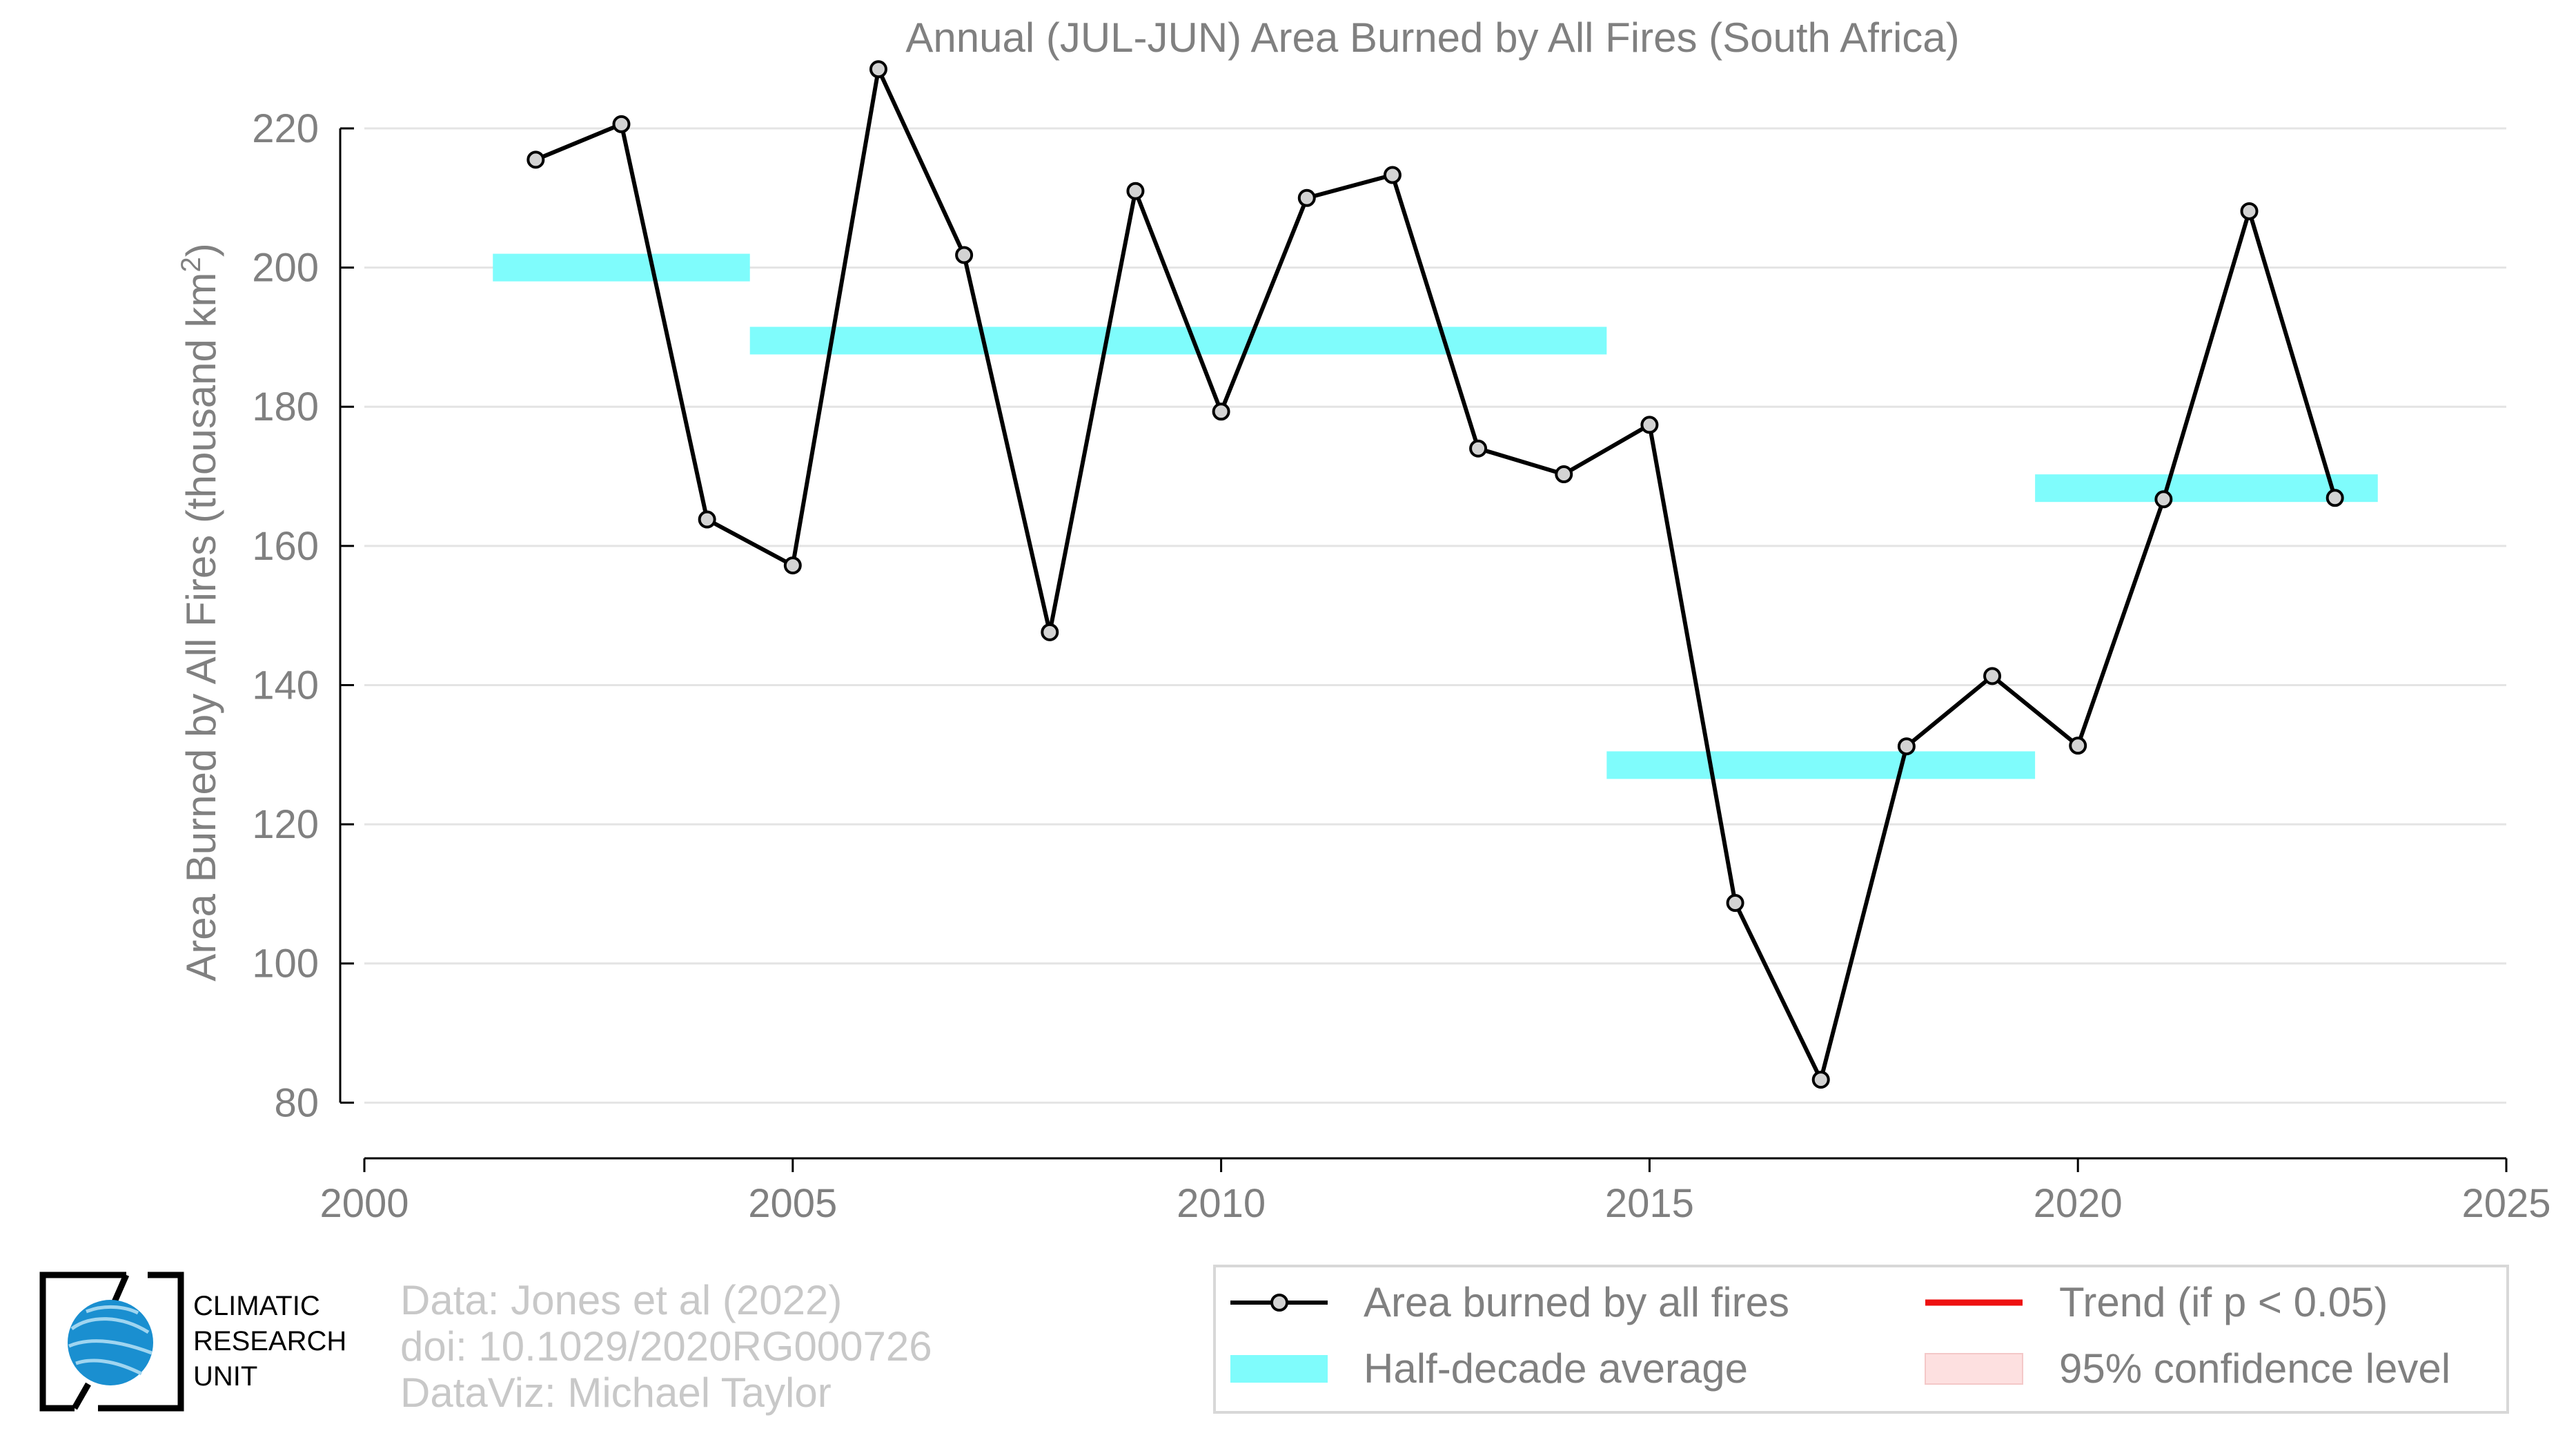 This screenshot has width=2576, height=1451. What do you see at coordinates (621, 124) in the screenshot?
I see `data-point-2003` at bounding box center [621, 124].